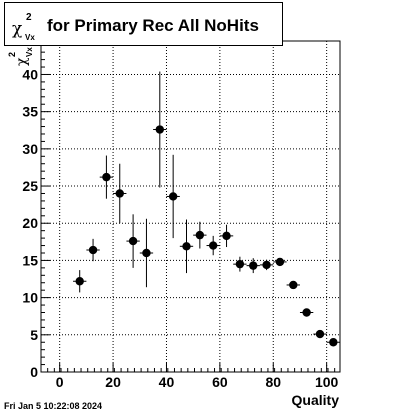  I want to click on y-tick-label: 10, so click(30, 298).